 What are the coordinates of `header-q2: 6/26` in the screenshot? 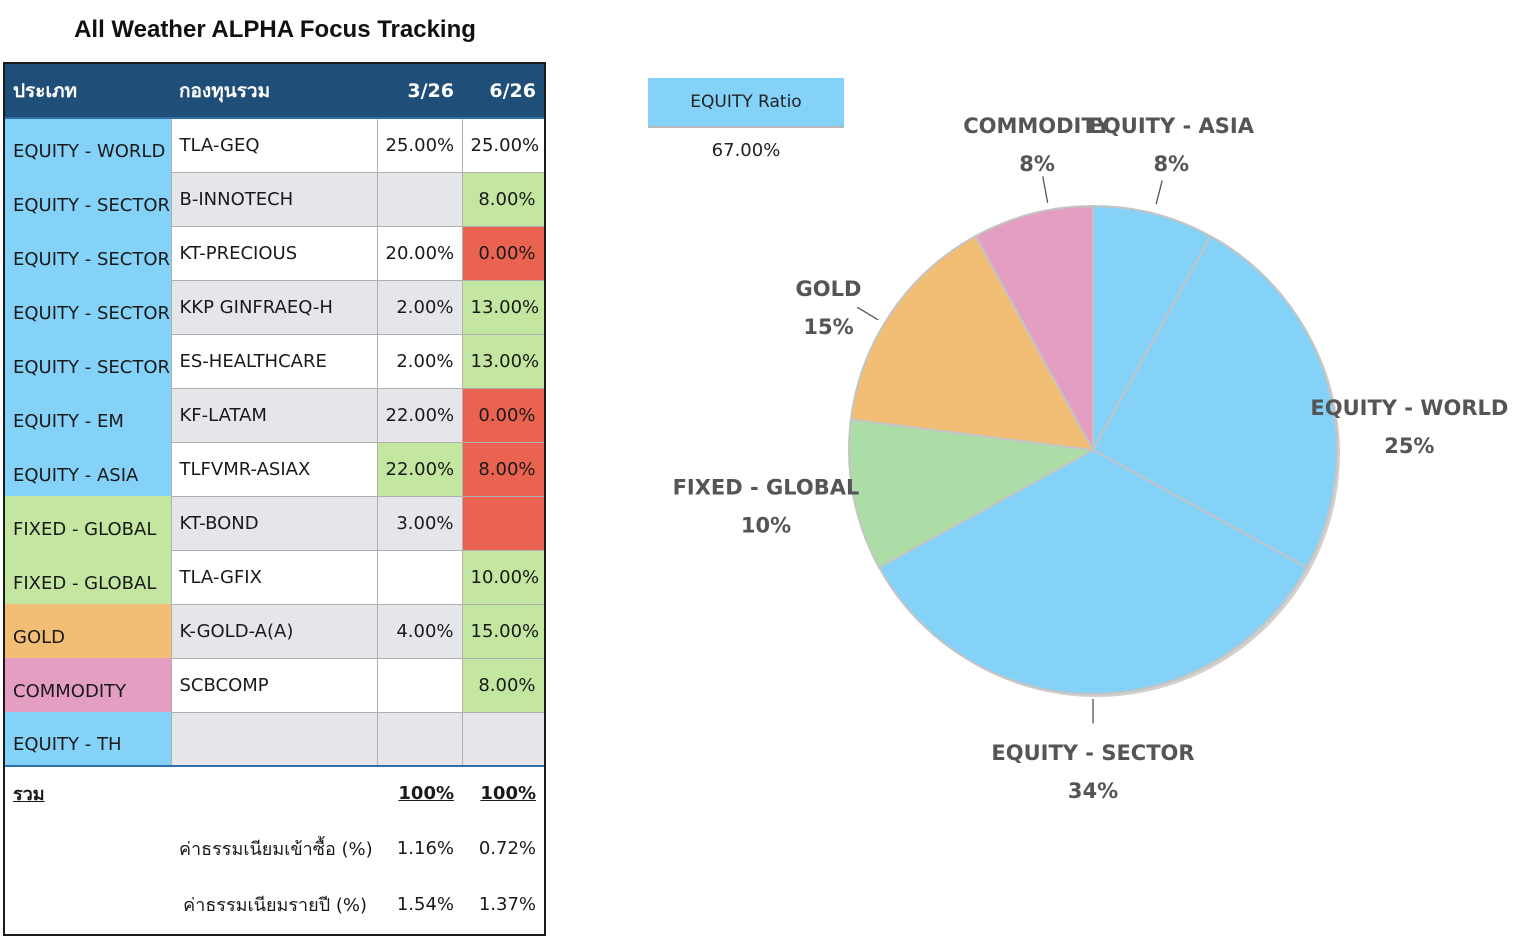 It's located at (503, 91).